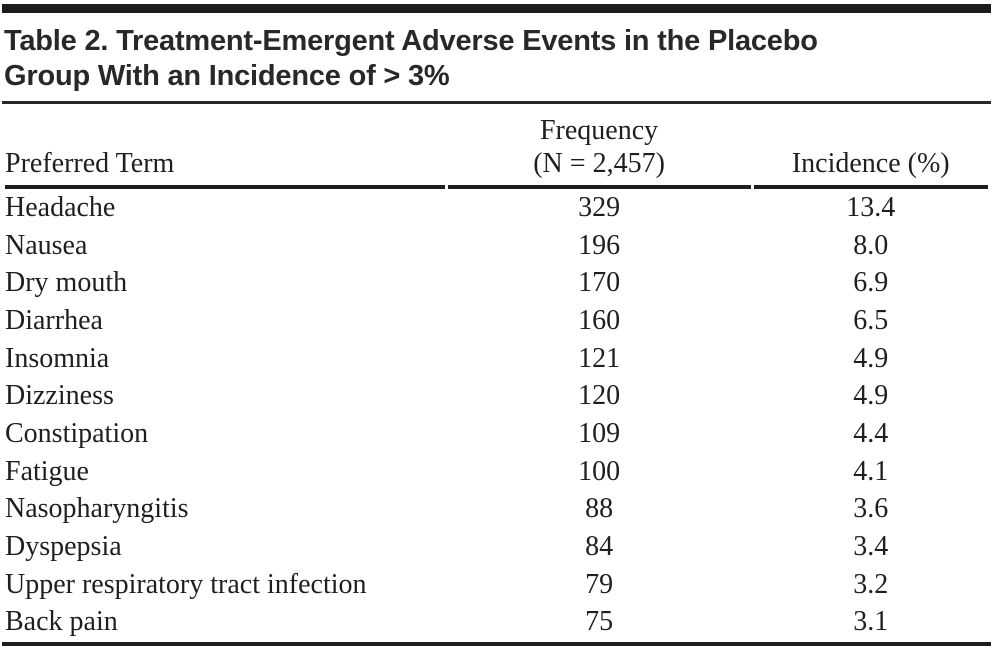  I want to click on cell-incidence: 3.4, so click(871, 547).